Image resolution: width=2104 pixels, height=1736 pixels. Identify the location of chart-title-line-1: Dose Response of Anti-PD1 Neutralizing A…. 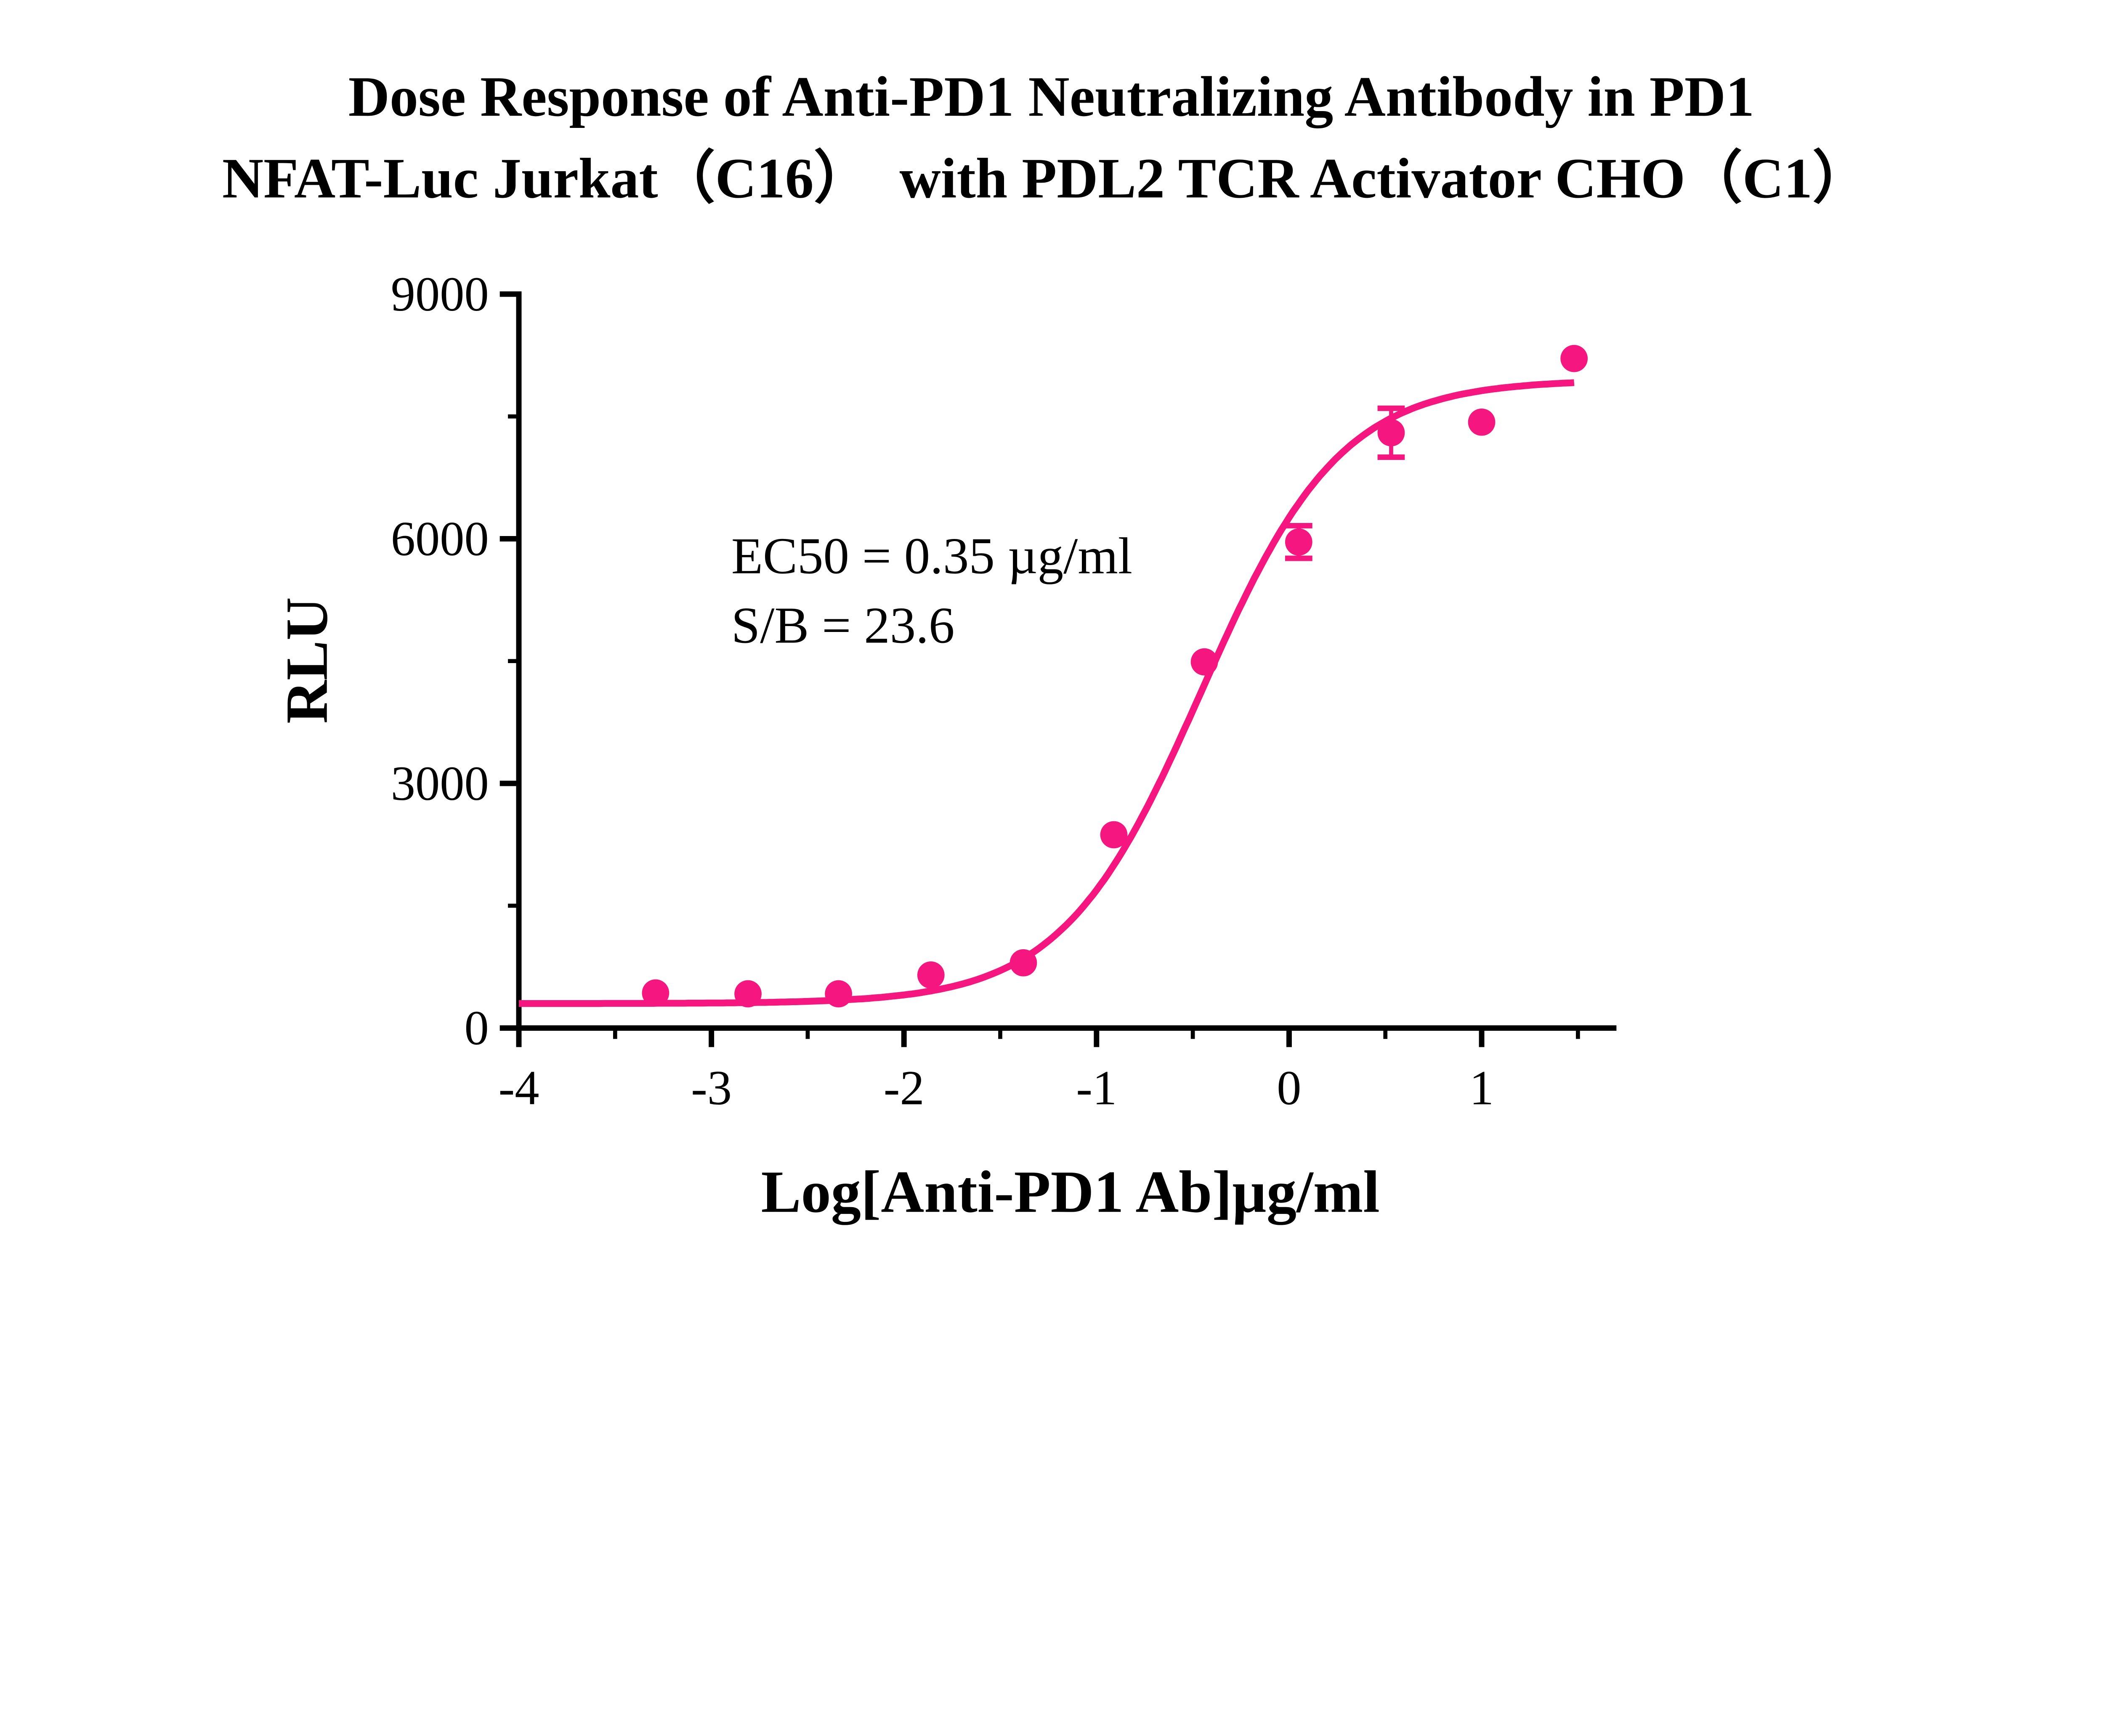
(1051, 96).